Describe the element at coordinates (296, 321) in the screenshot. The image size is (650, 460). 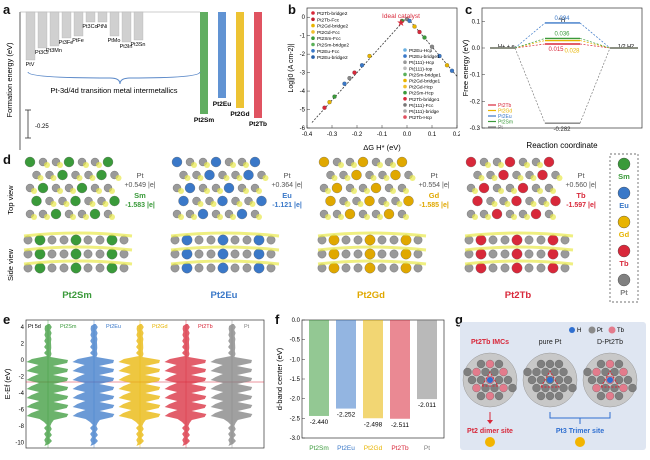
I see `f-ytick: 0.0` at that location.